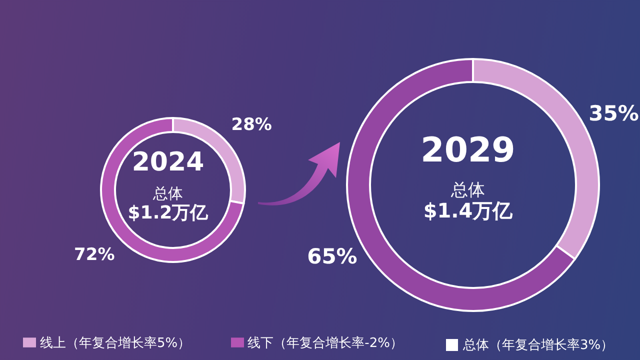 This screenshot has height=360, width=640. I want to click on text: $1.4万亿, so click(468, 210).